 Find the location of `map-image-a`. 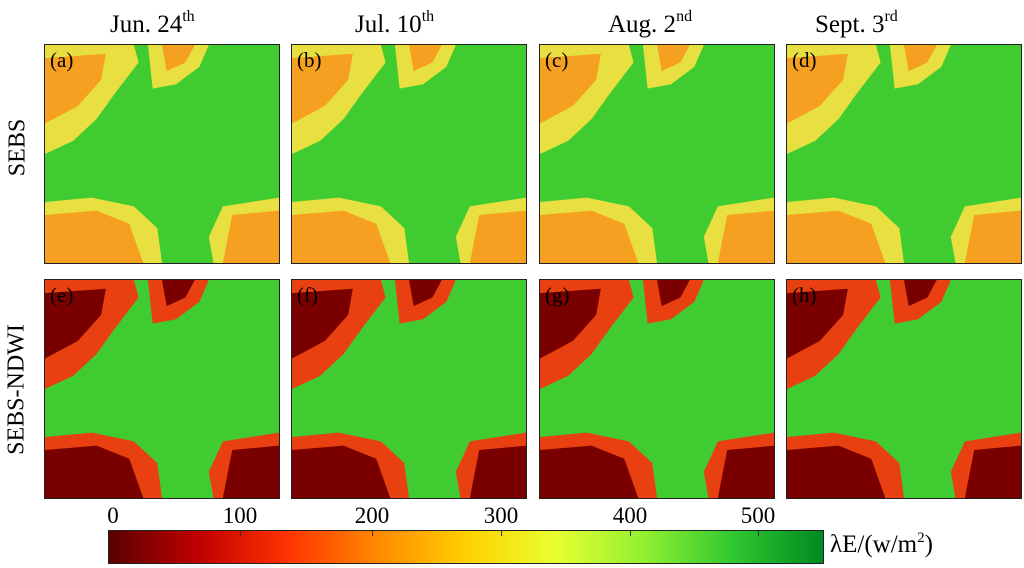

map-image-a is located at coordinates (162, 154).